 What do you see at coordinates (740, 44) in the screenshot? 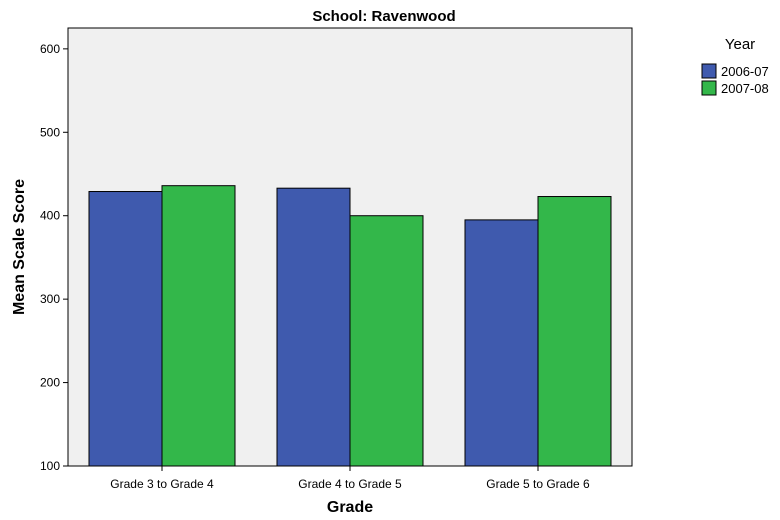
I see `legend-title: Year` at bounding box center [740, 44].